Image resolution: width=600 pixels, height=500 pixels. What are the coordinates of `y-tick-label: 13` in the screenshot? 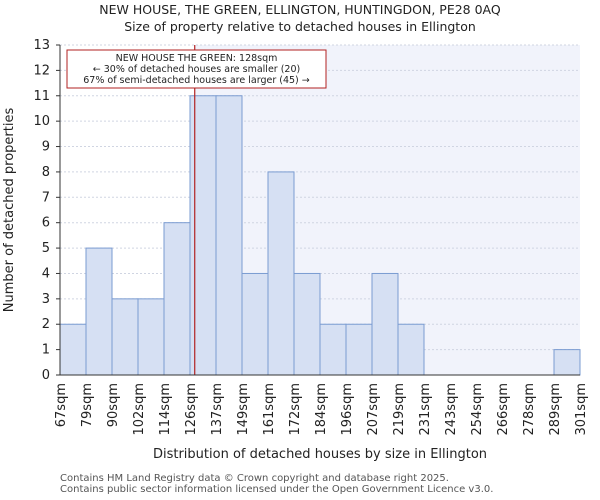 It's located at (41, 45).